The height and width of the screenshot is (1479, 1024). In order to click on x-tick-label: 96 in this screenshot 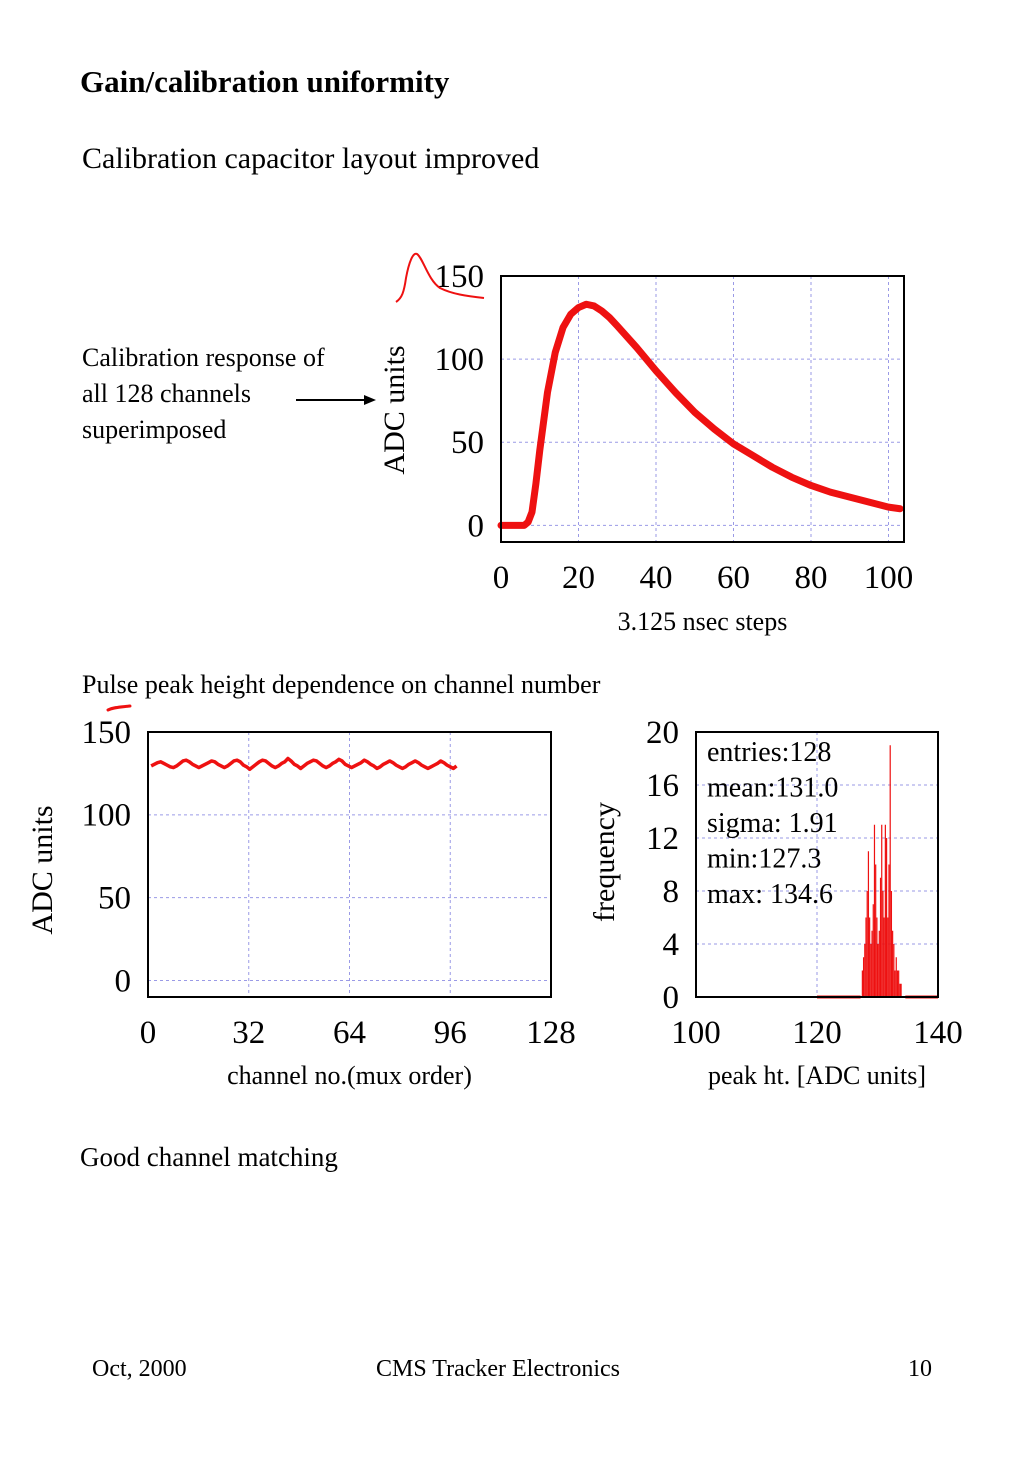, I will do `click(450, 1033)`.